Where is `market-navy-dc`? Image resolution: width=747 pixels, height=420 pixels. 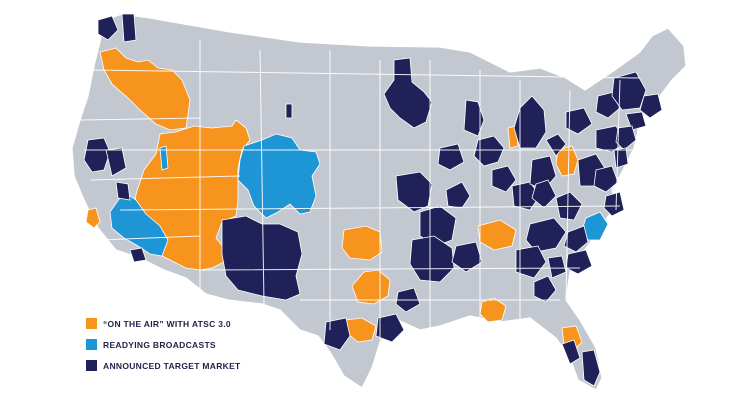 market-navy-dc is located at coordinates (606, 179).